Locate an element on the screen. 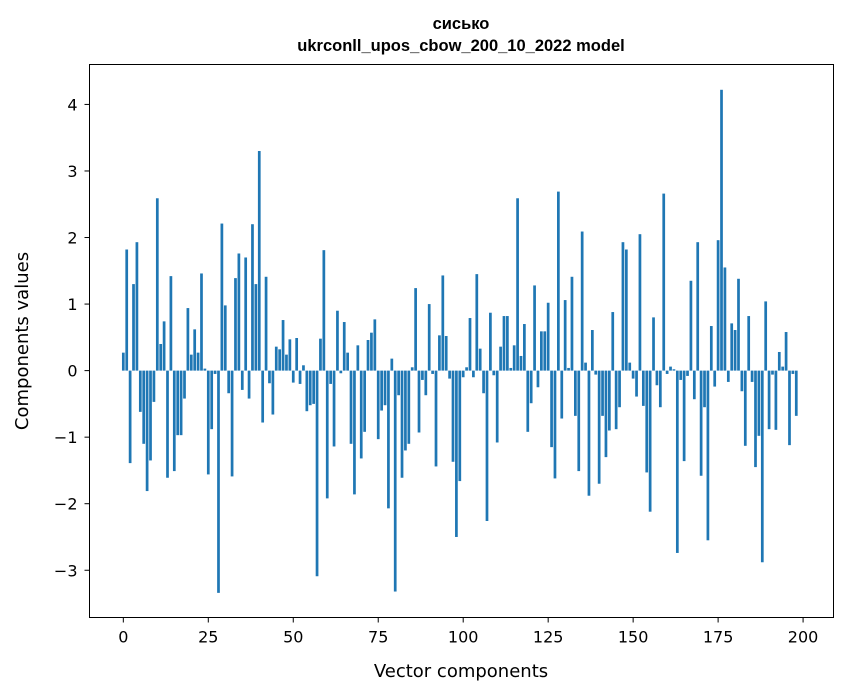 The height and width of the screenshot is (700, 847). x-tick-label: 25 is located at coordinates (208, 637).